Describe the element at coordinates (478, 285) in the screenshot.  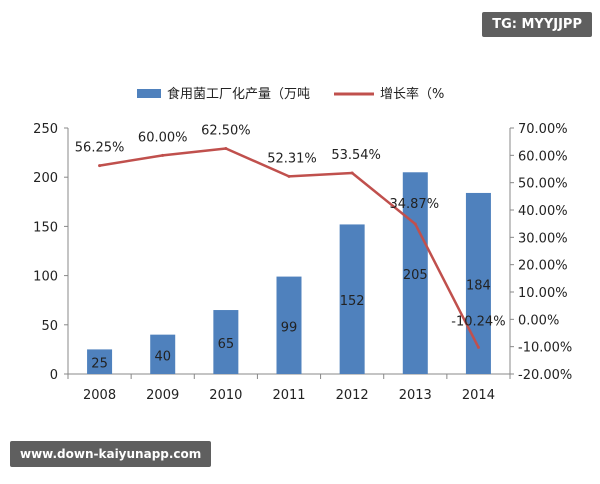
I see `bar-value-label: 184` at that location.